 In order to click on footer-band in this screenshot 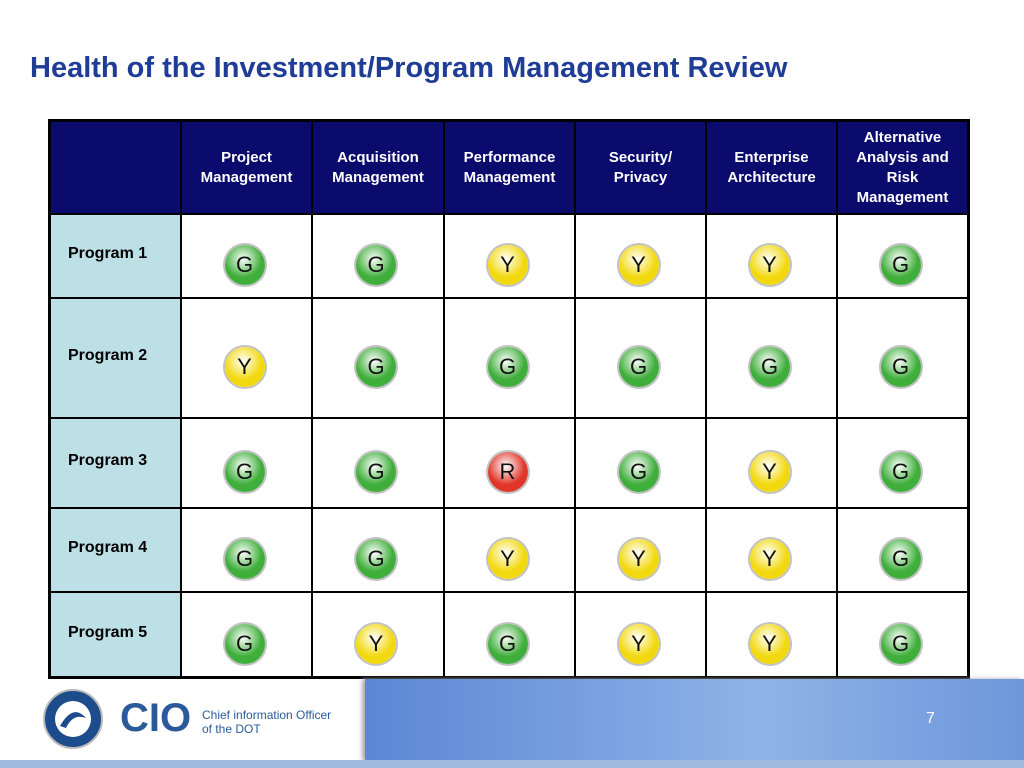, I will do `click(694, 720)`.